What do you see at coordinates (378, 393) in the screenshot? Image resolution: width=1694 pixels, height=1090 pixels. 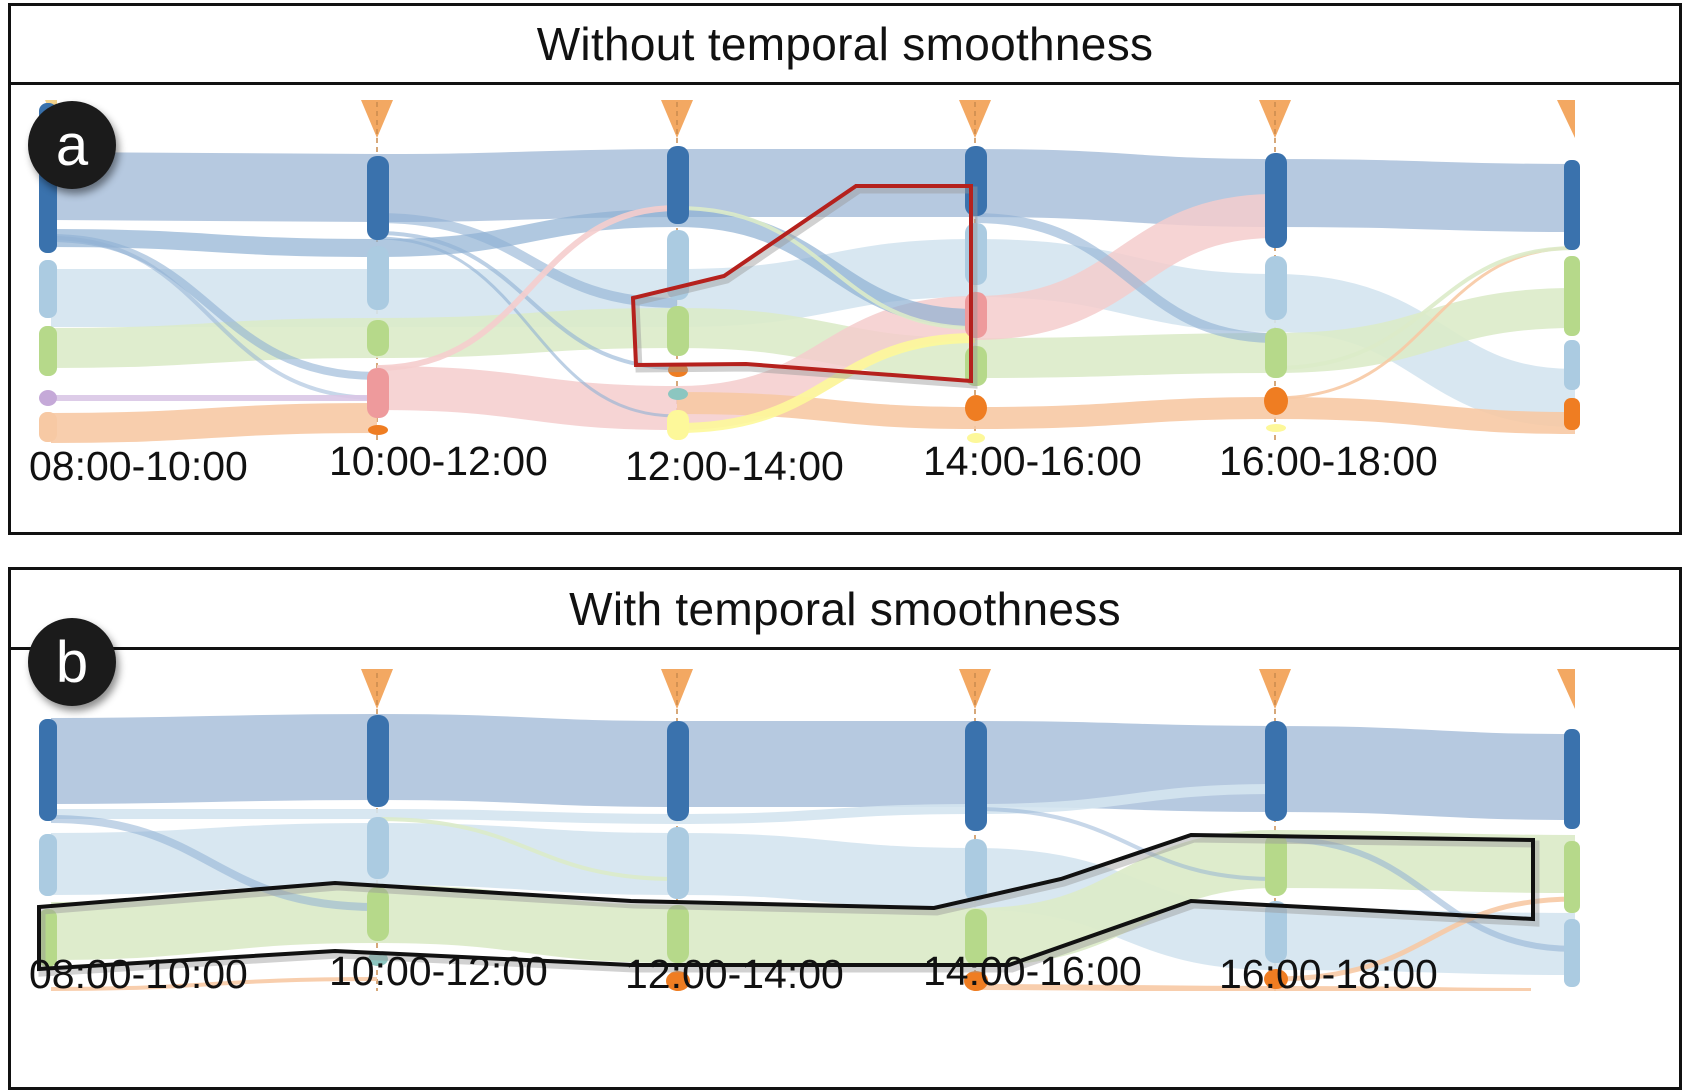 I see `node-red` at bounding box center [378, 393].